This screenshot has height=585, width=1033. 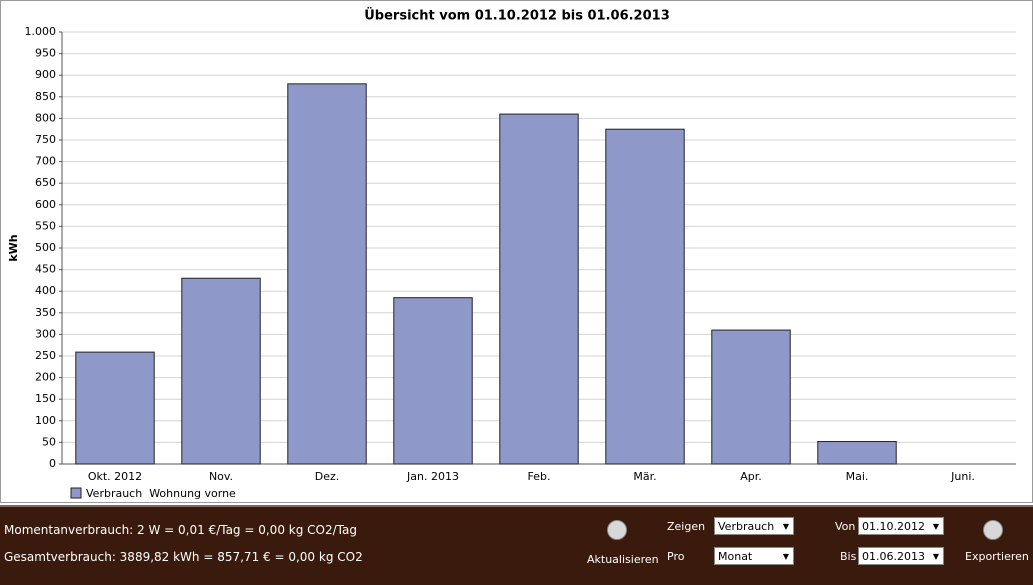 I want to click on y-tick-label: 450, so click(x=45, y=269).